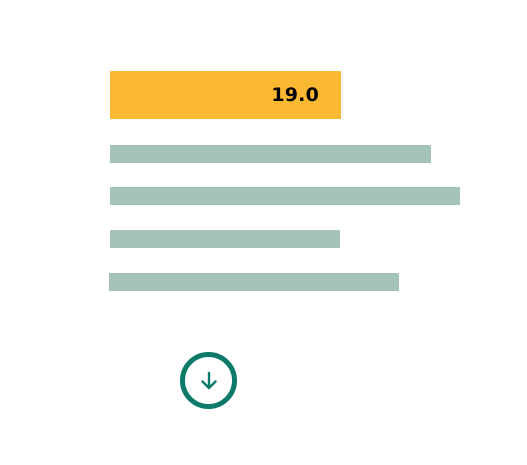  What do you see at coordinates (295, 95) in the screenshot?
I see `highlight-value: 19.0` at bounding box center [295, 95].